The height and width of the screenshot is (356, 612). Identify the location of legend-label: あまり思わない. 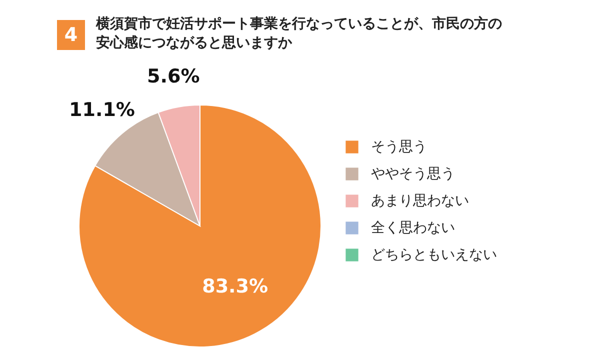
(420, 201).